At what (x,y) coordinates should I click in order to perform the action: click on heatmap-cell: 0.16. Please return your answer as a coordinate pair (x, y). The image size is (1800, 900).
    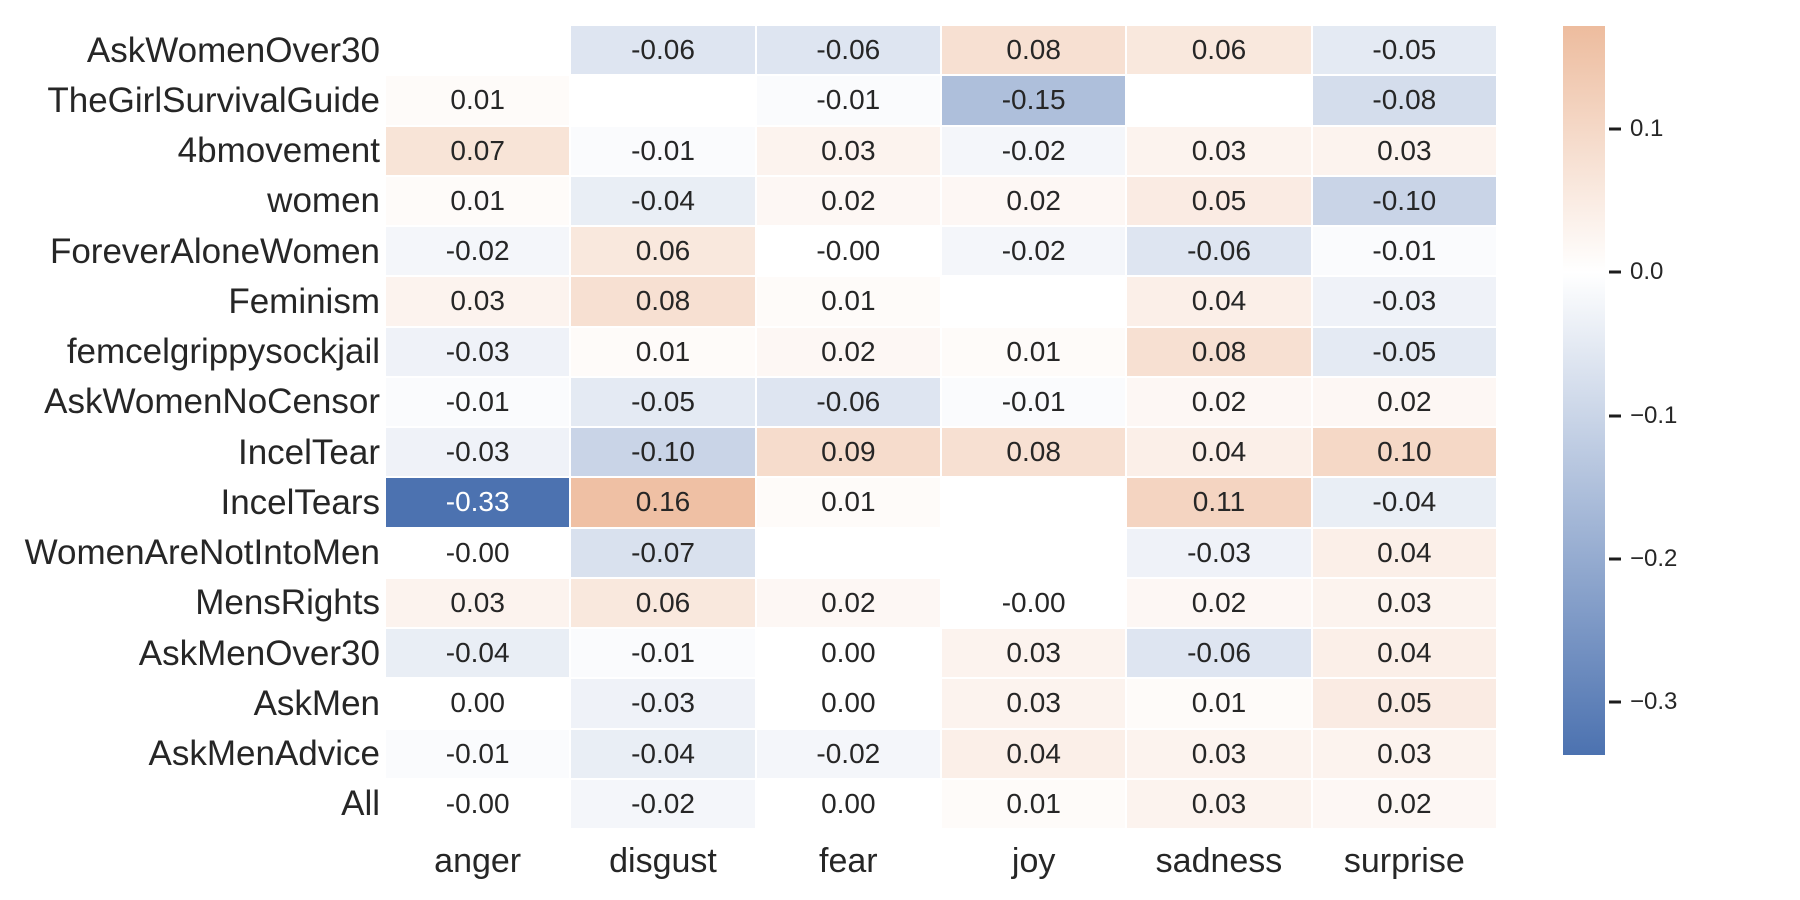
    Looking at the image, I should click on (663, 502).